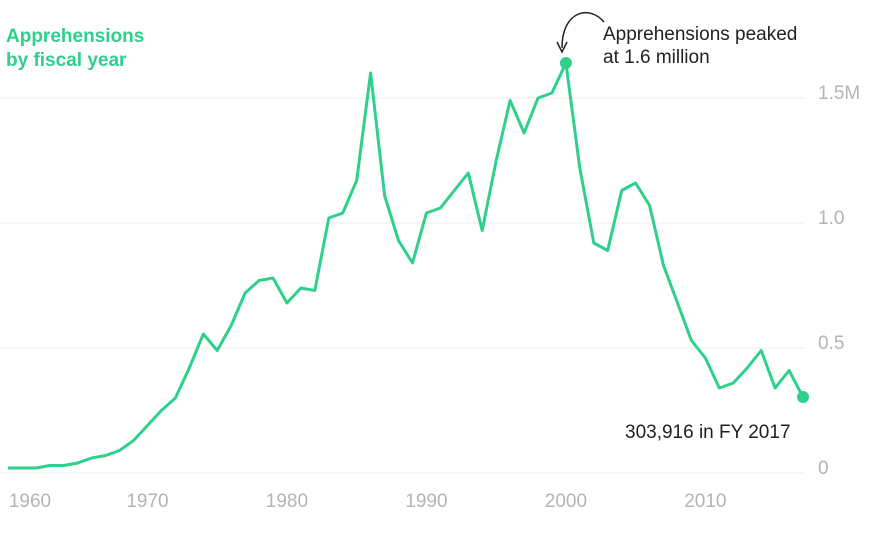 The width and height of the screenshot is (873, 538). I want to click on chart-title: Apprehensions by fiscal year, so click(75, 48).